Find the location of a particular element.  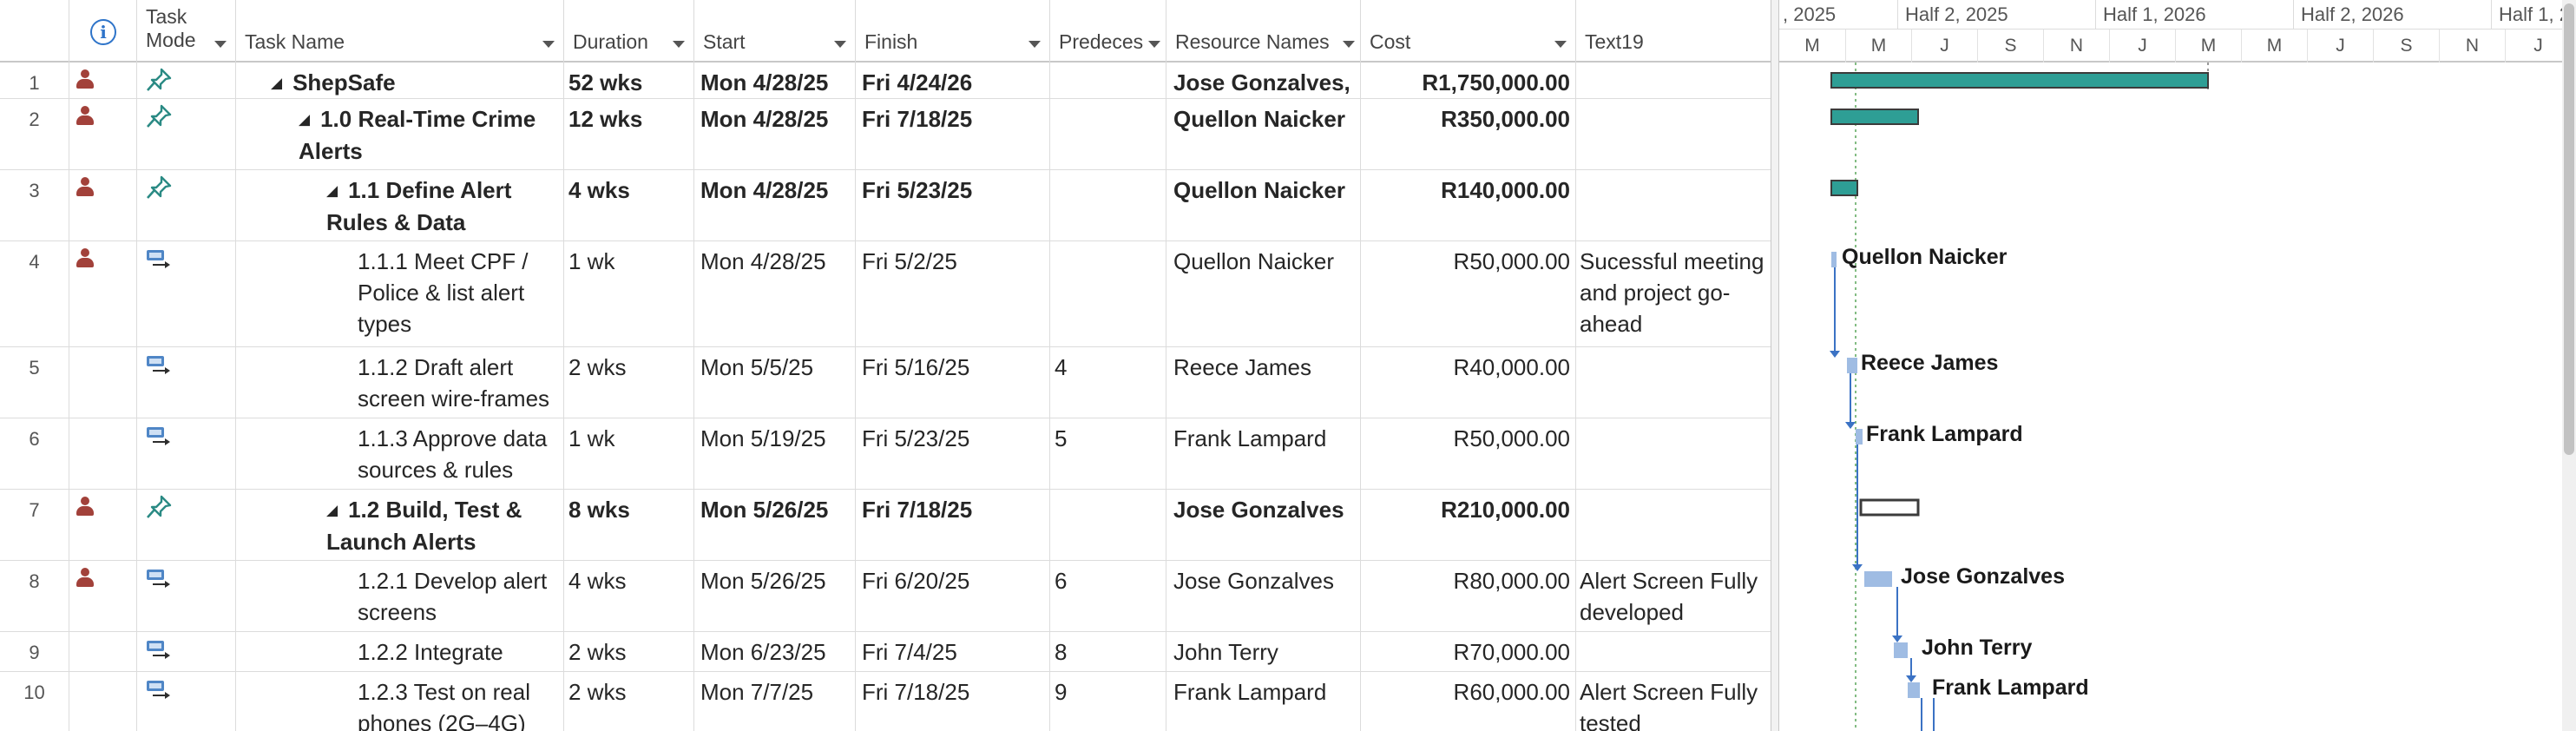

task-name-cell: 1.2.3 Test on real phones (2G–4G) is located at coordinates (400, 701).